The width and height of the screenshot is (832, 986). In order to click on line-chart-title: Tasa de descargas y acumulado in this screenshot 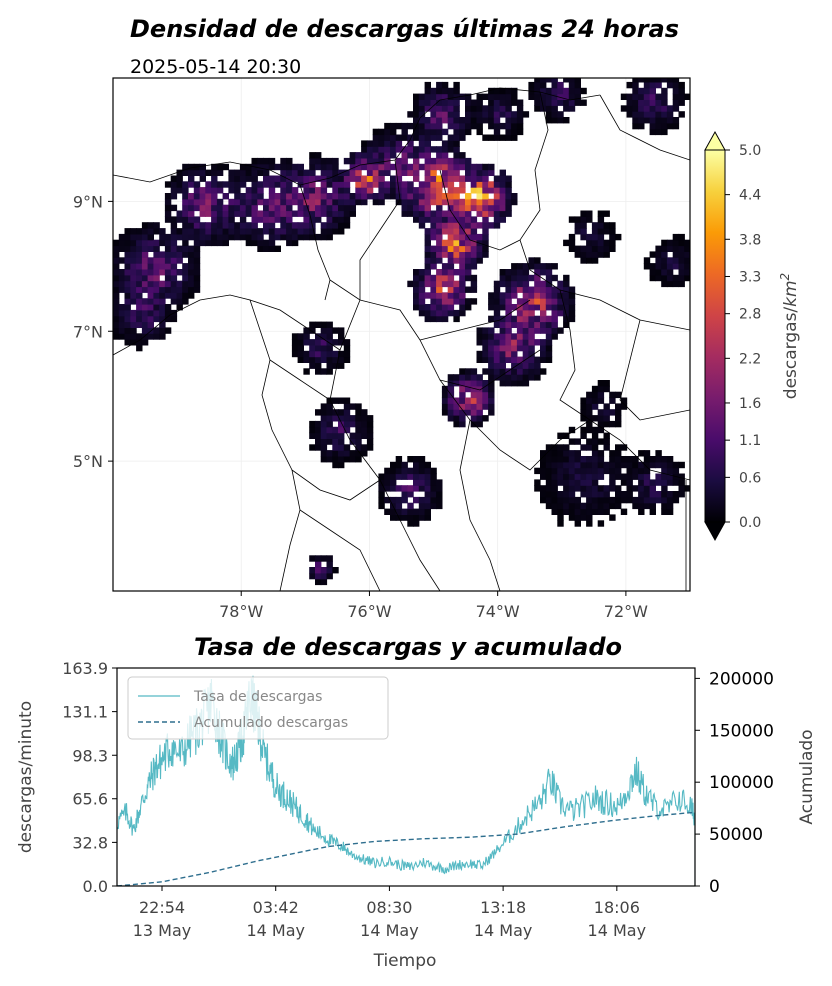, I will do `click(408, 647)`.